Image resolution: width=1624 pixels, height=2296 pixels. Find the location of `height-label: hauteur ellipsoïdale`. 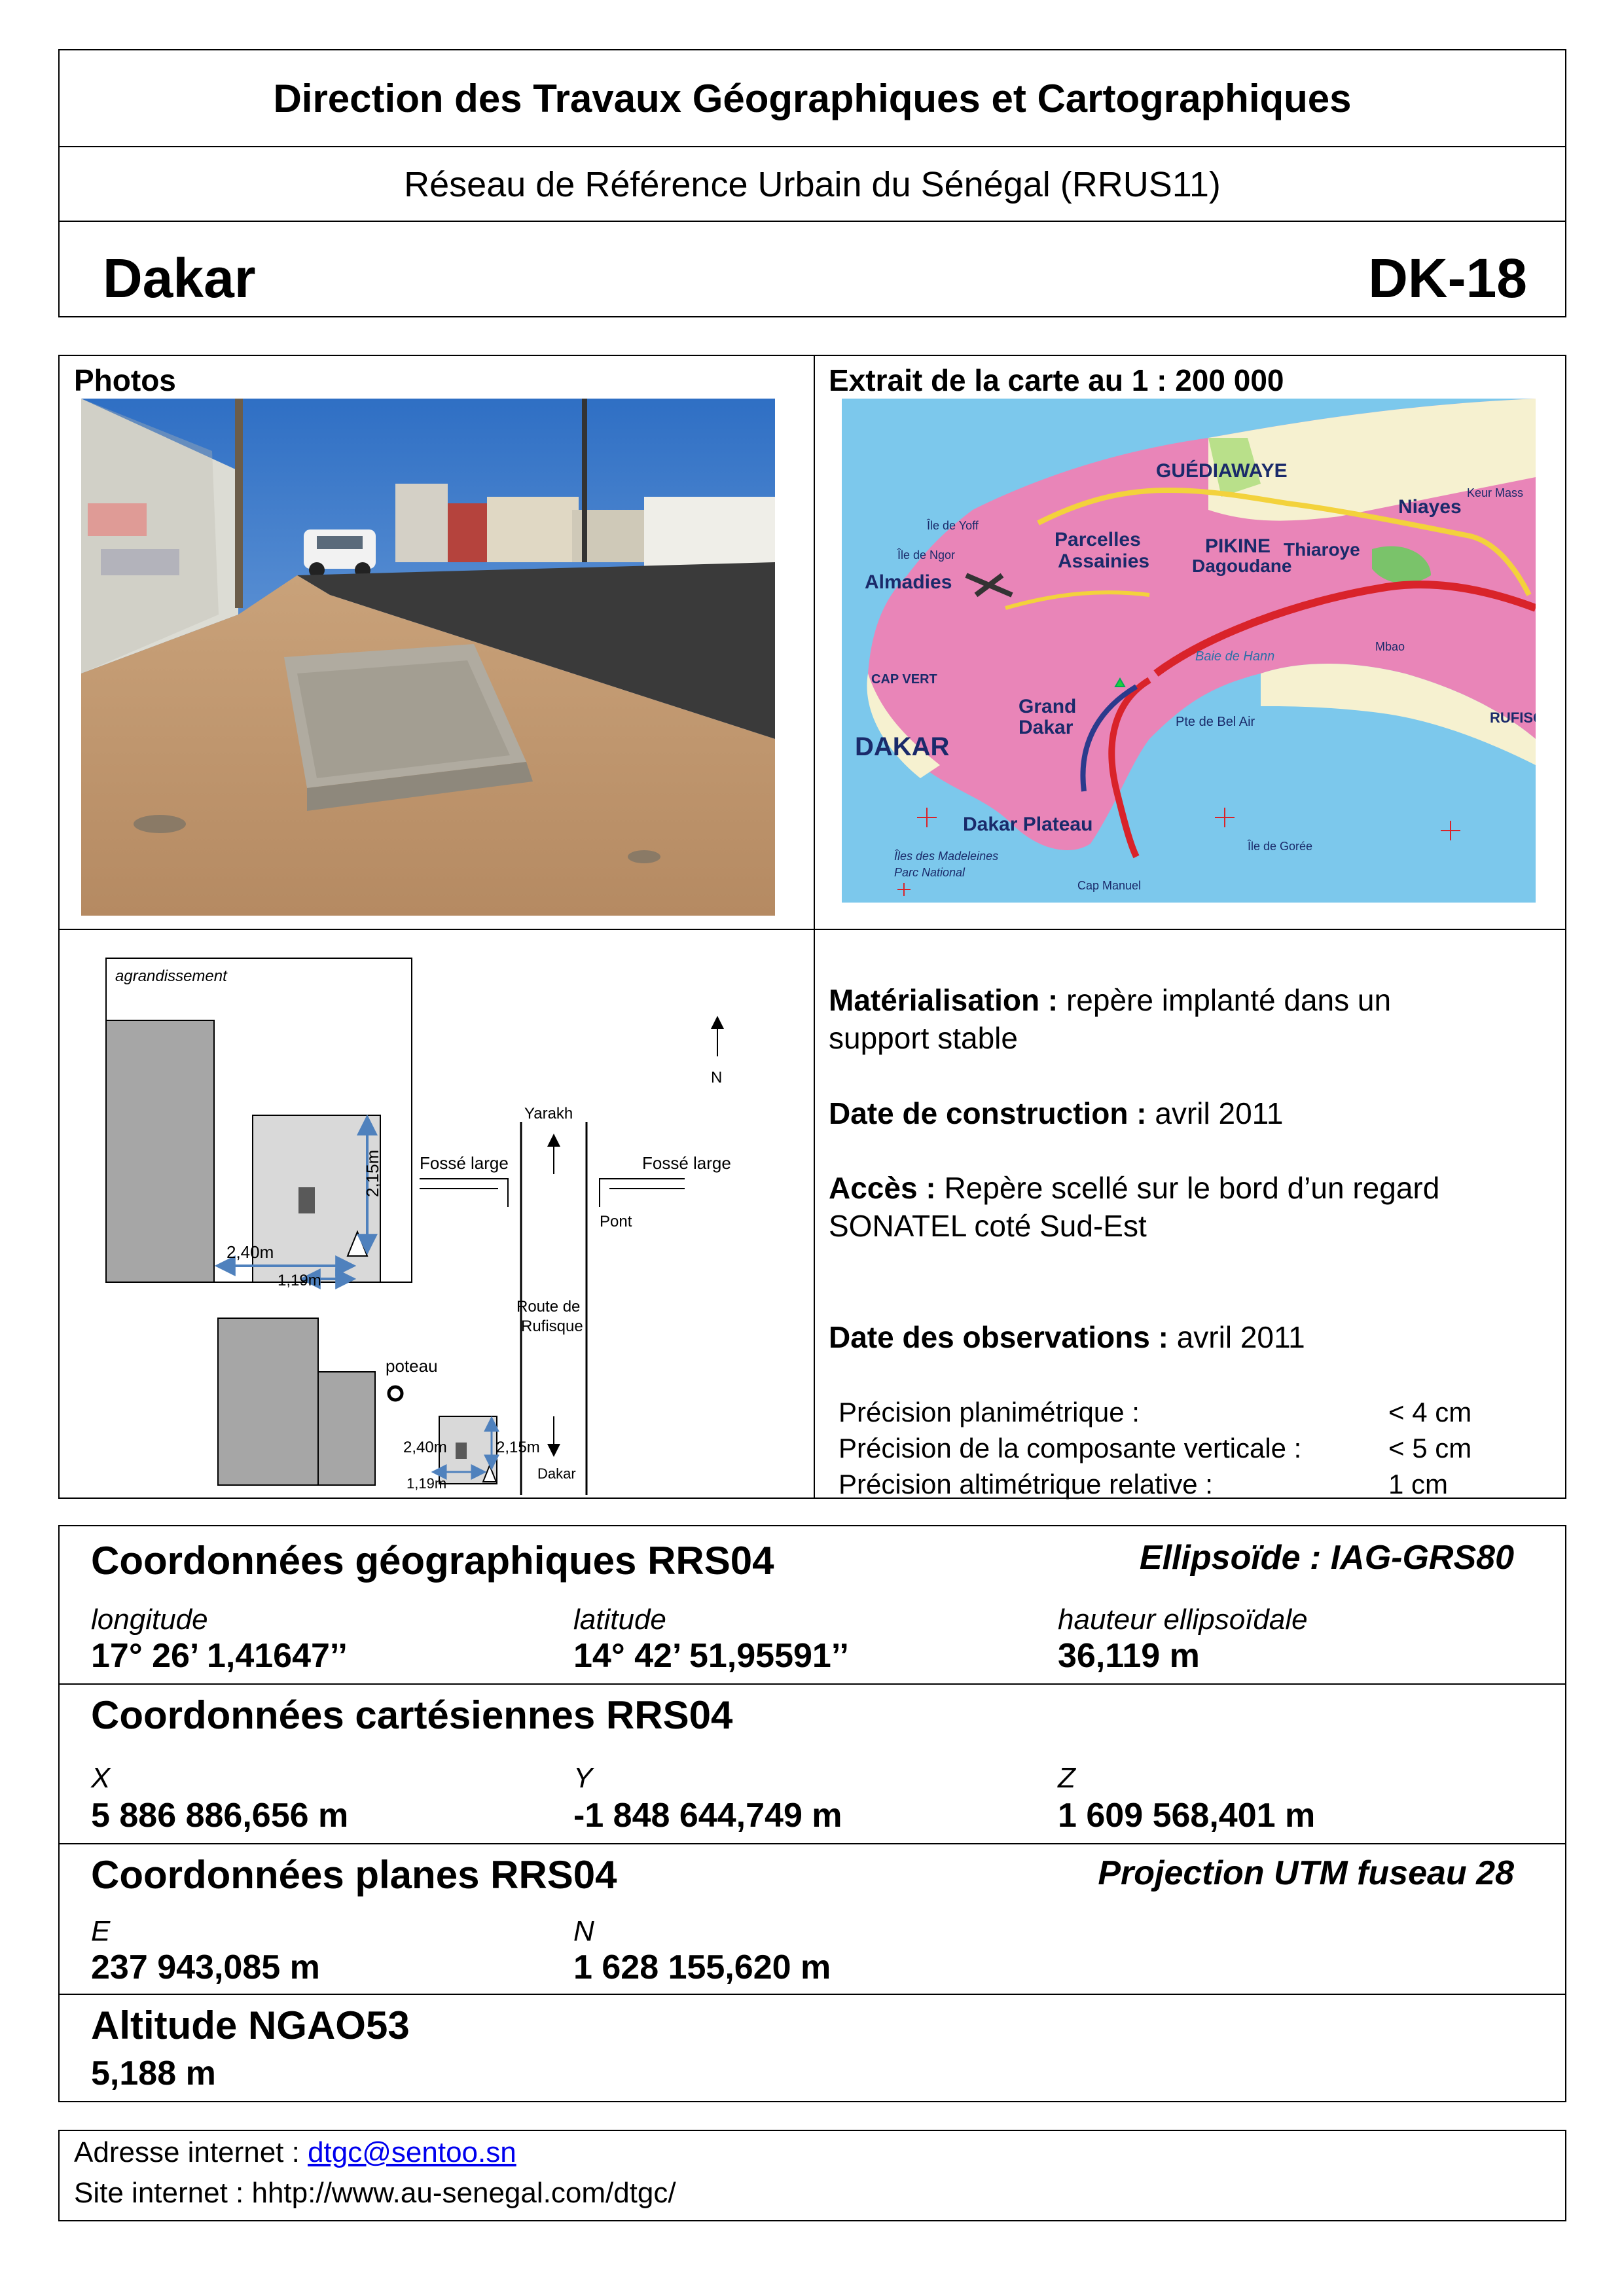

height-label: hauteur ellipsoïdale is located at coordinates (1183, 1620).